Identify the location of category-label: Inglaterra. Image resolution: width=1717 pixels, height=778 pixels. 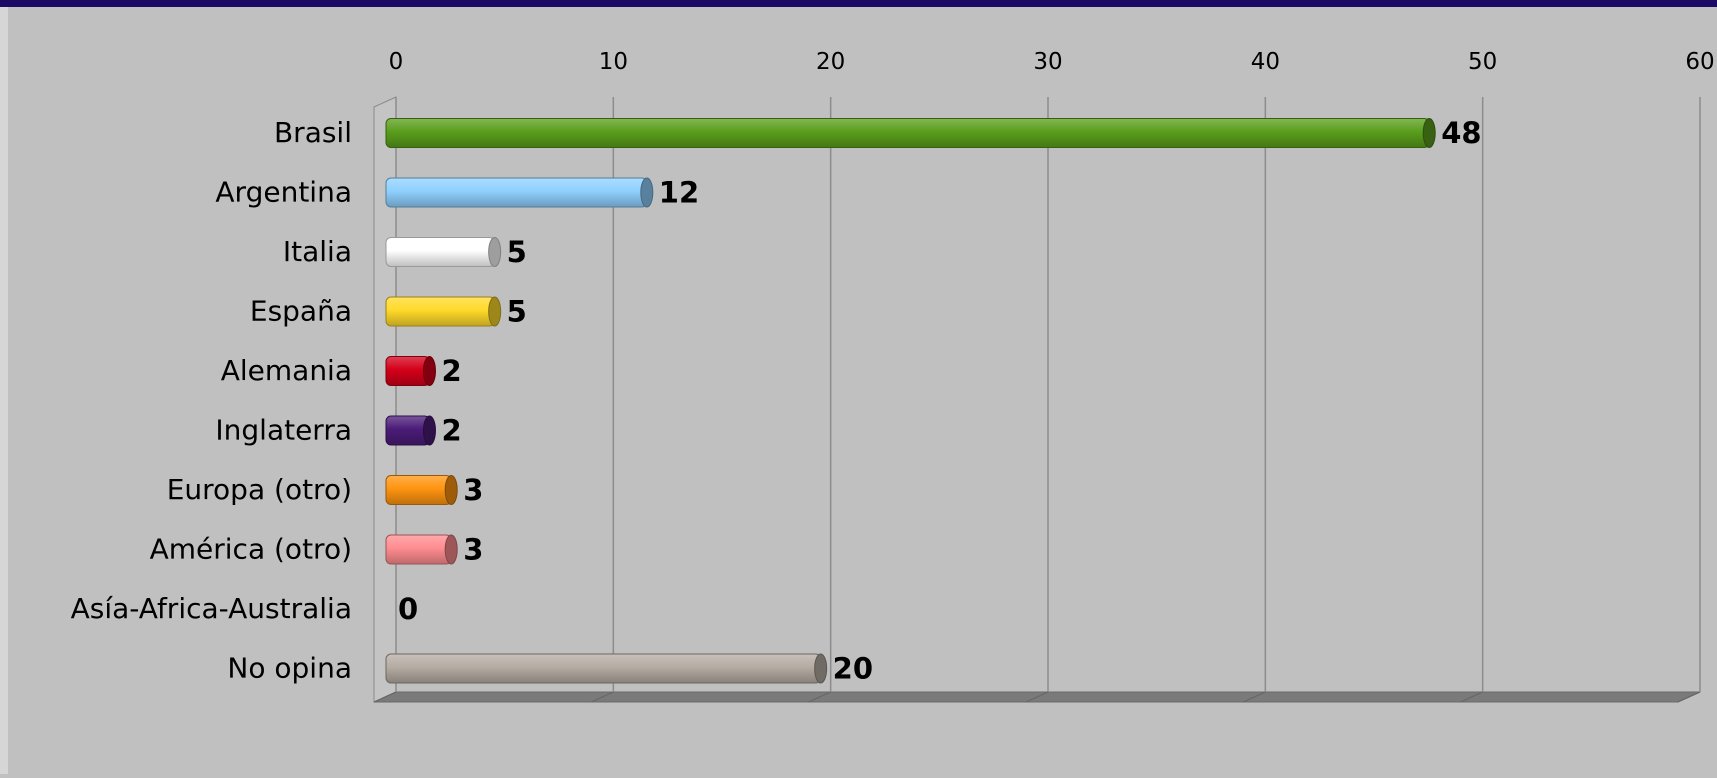
(283, 430).